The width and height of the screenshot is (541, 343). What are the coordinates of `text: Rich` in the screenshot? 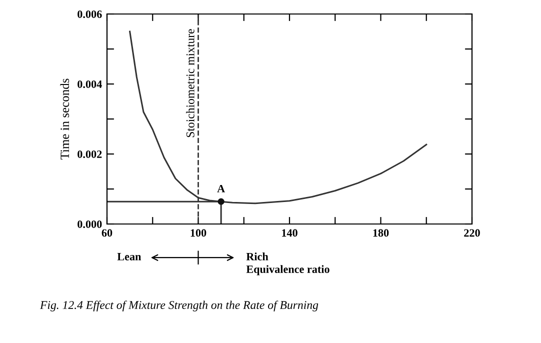 It's located at (257, 256).